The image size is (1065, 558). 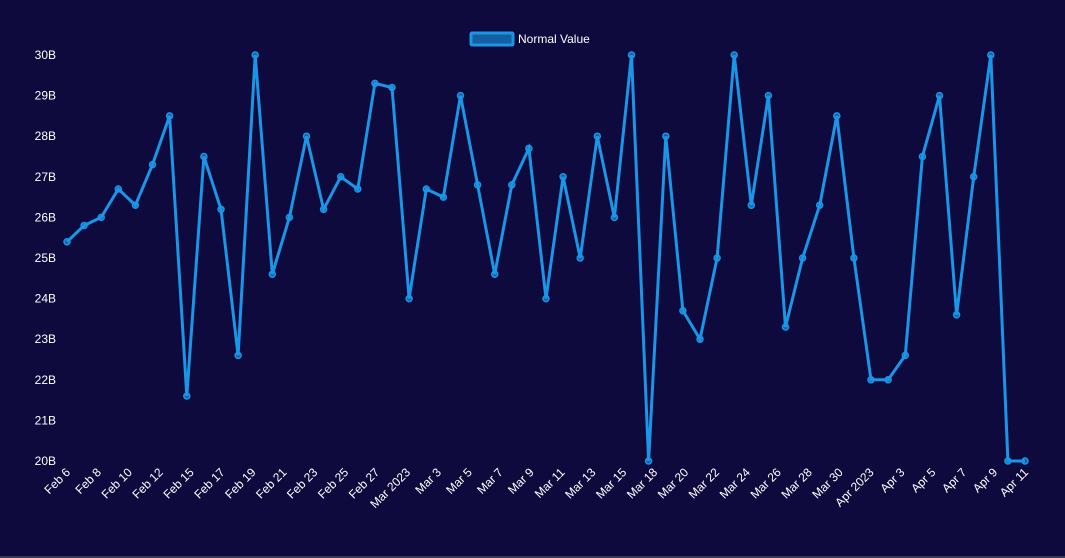 I want to click on legend: Normal Value, so click(x=529, y=39).